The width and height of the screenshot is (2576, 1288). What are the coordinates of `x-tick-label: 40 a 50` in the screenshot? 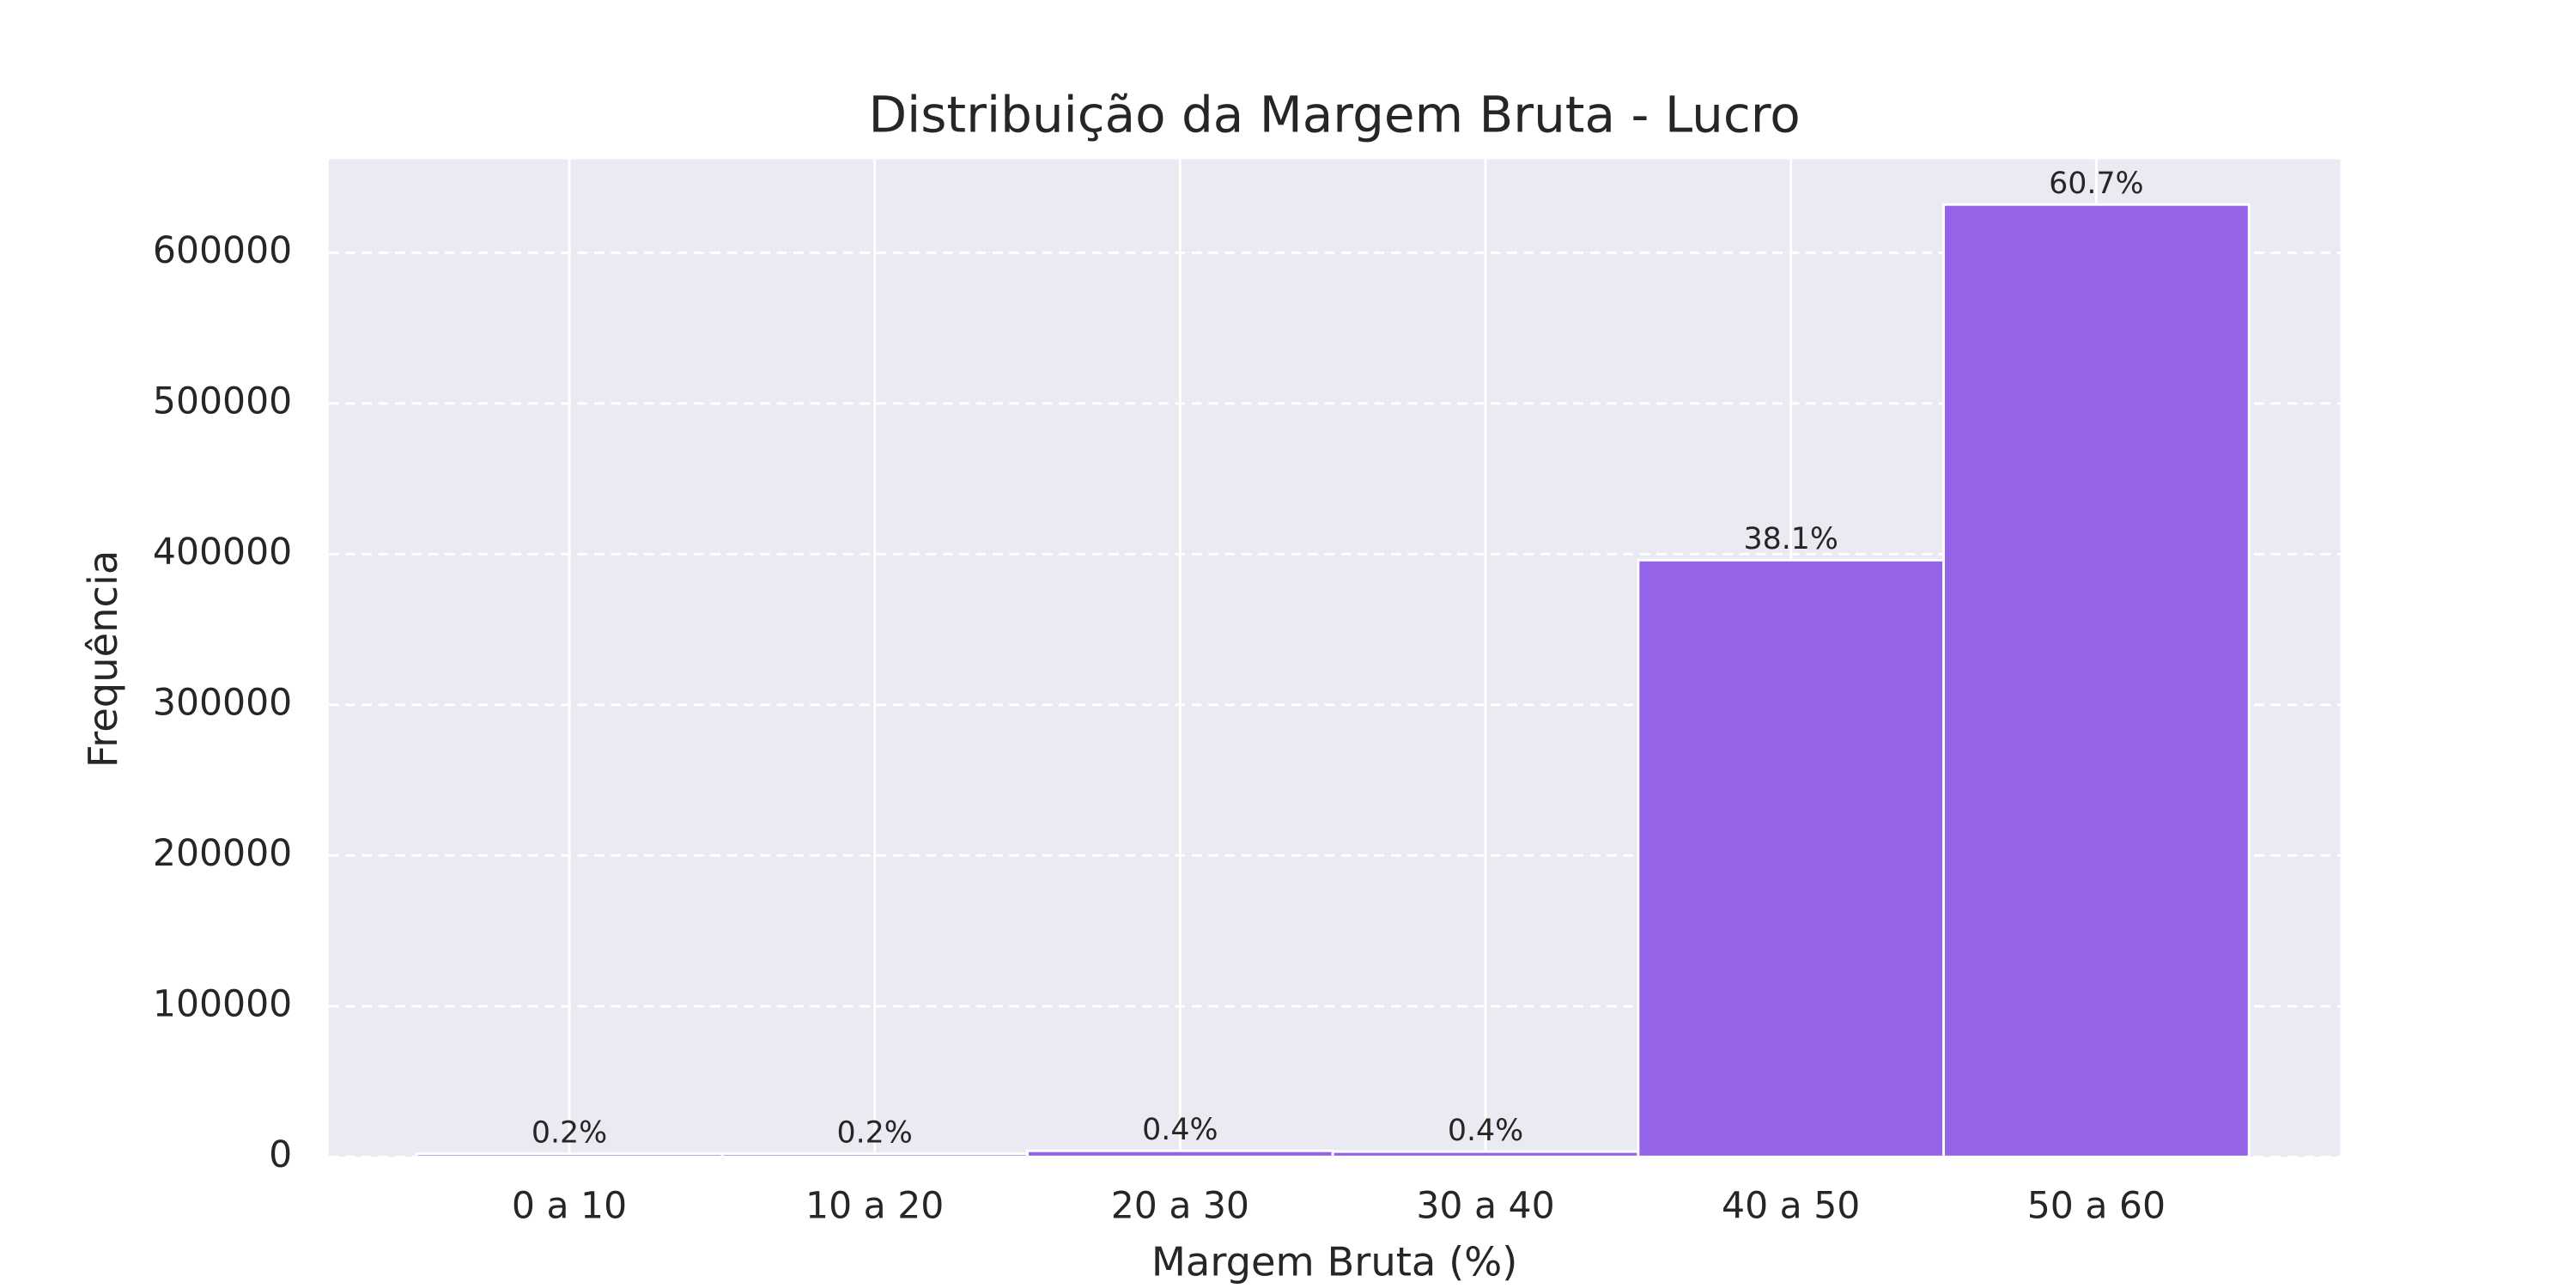 It's located at (1791, 1207).